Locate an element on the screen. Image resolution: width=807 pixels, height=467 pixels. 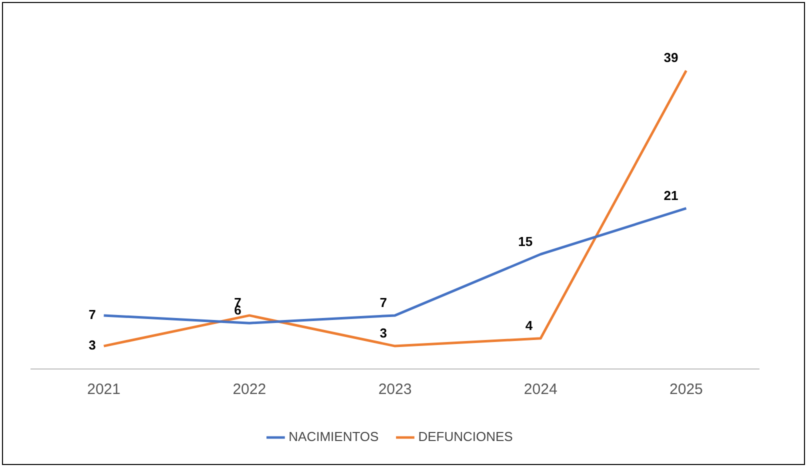
data-label: 39 is located at coordinates (671, 58).